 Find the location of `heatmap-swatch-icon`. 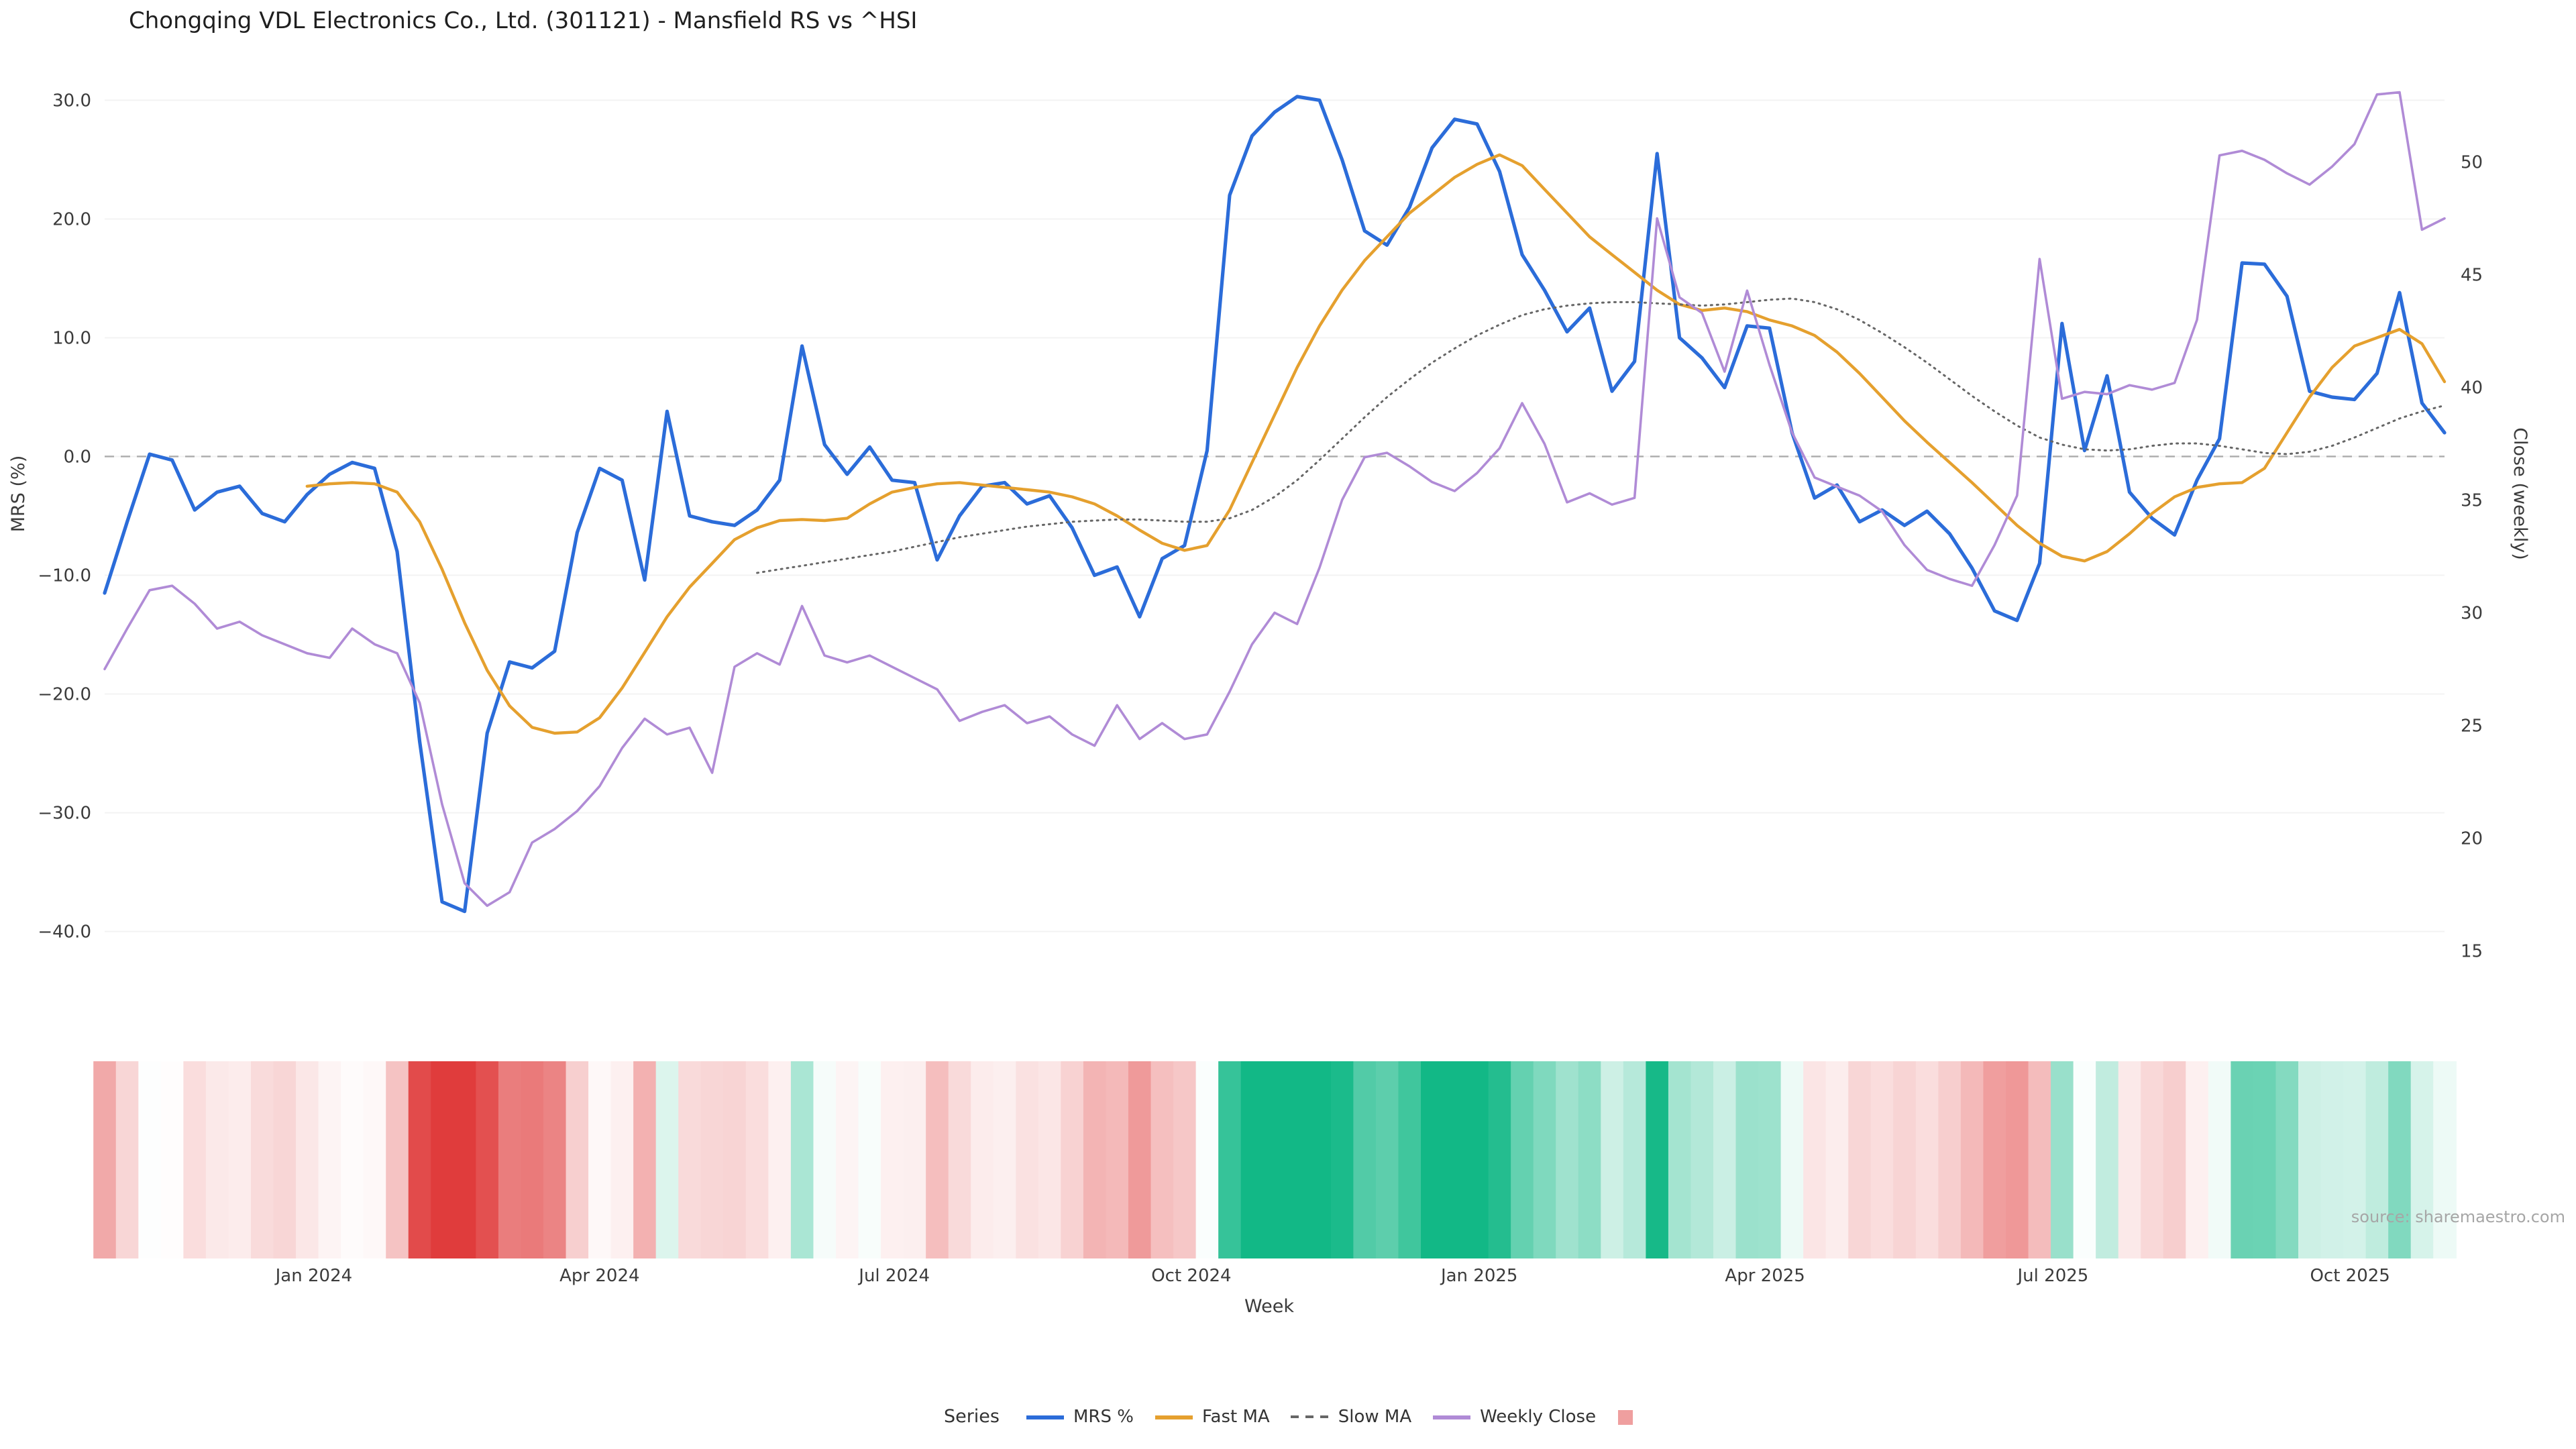

heatmap-swatch-icon is located at coordinates (1625, 1416).